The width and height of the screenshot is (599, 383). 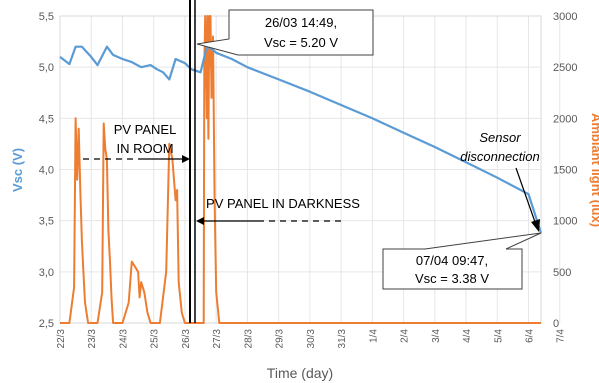 I want to click on right-axis-ticks: 0 500 1000 1500 2000 2500 3000, so click(x=565, y=170).